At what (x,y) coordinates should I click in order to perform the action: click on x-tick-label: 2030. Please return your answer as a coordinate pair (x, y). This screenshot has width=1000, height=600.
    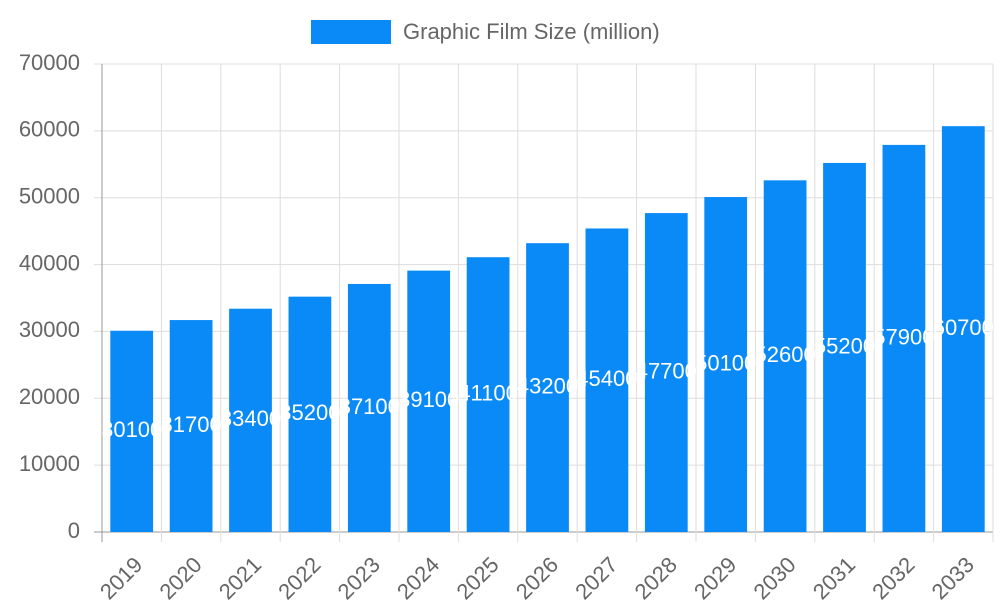
    Looking at the image, I should click on (774, 576).